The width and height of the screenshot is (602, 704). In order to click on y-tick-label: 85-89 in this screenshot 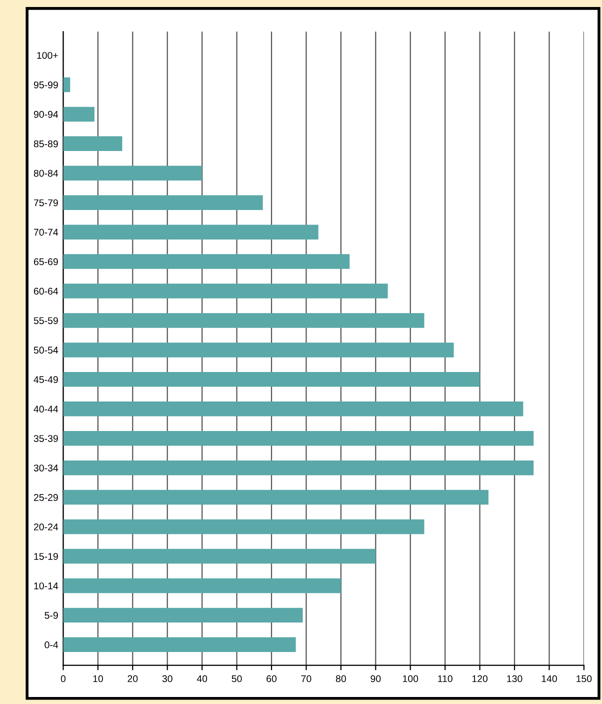, I will do `click(46, 144)`.